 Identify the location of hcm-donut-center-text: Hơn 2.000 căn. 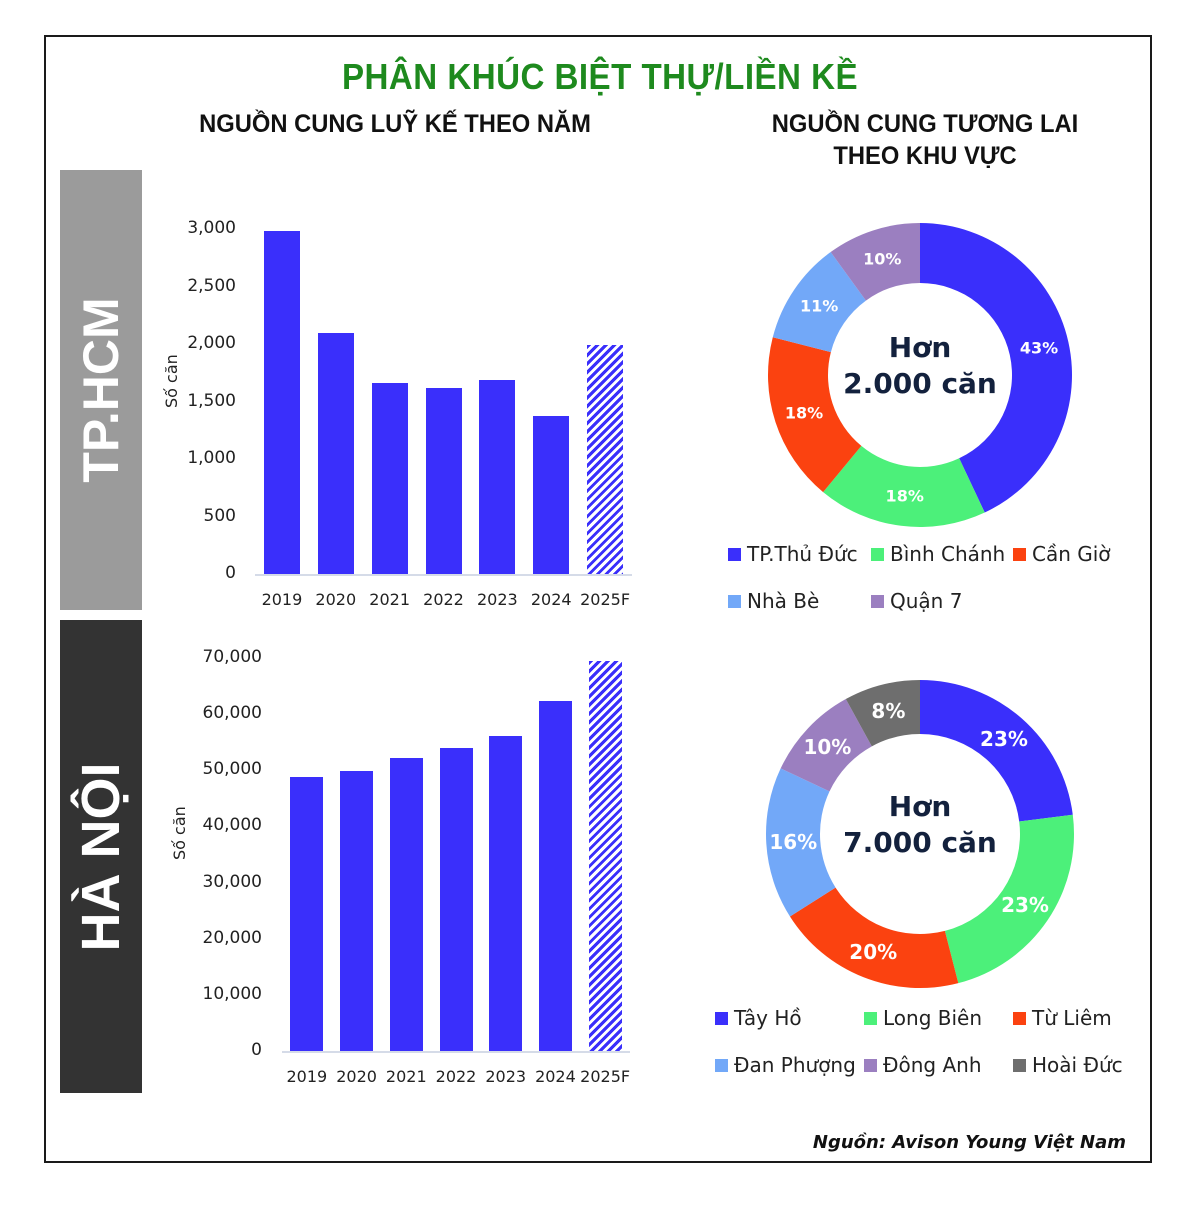
(920, 366).